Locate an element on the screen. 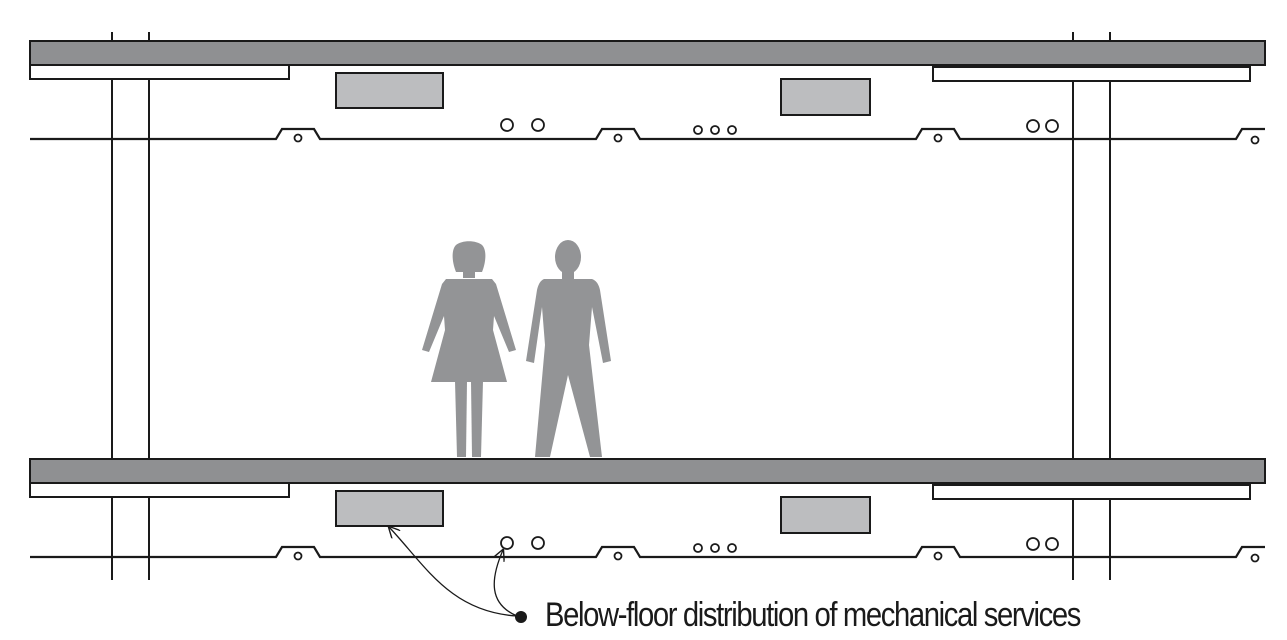  lower-beam-left is located at coordinates (159, 490).